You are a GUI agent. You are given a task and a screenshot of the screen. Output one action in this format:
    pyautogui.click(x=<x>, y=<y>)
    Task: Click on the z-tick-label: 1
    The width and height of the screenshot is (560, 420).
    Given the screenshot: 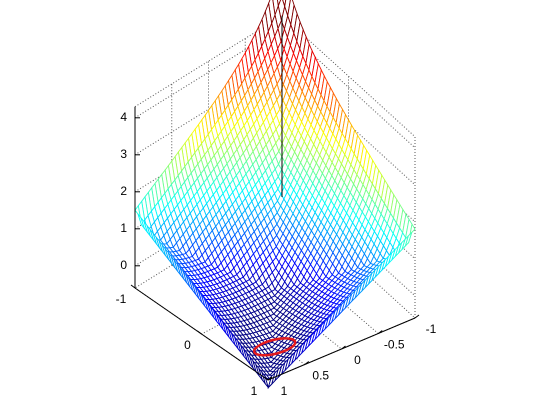 What is the action you would take?
    pyautogui.click(x=123, y=228)
    